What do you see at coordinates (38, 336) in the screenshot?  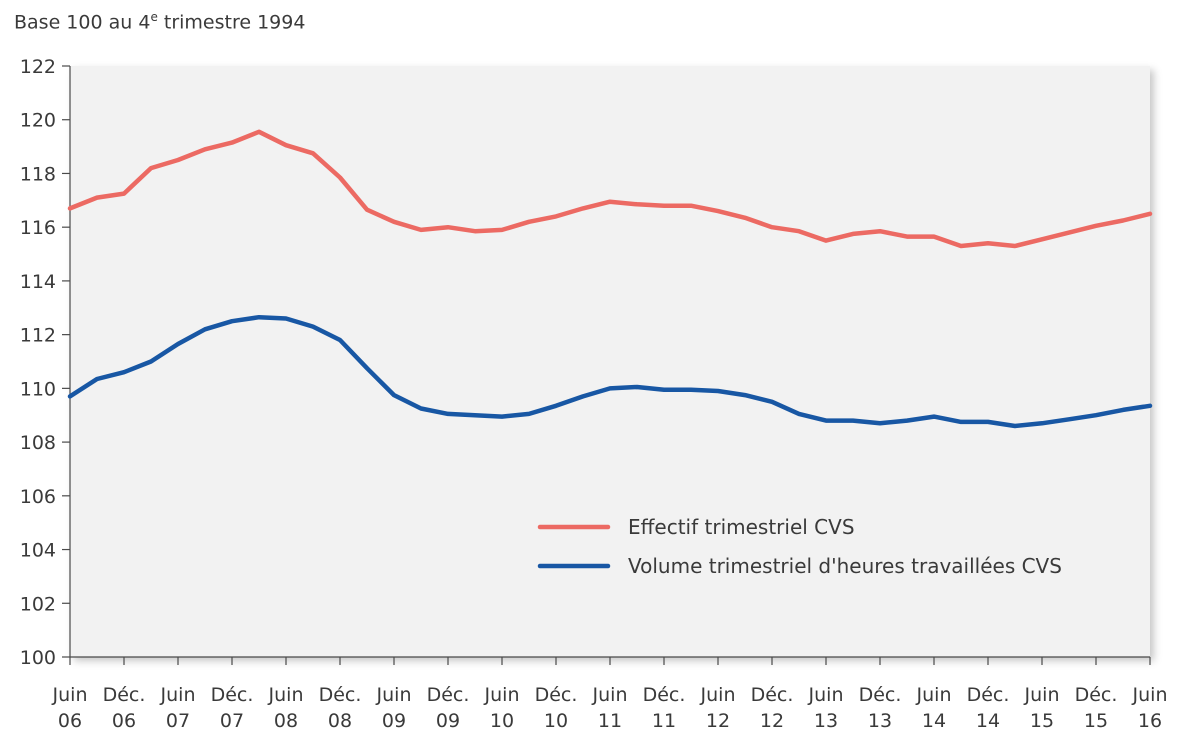 I see `y-tick-label: 112` at bounding box center [38, 336].